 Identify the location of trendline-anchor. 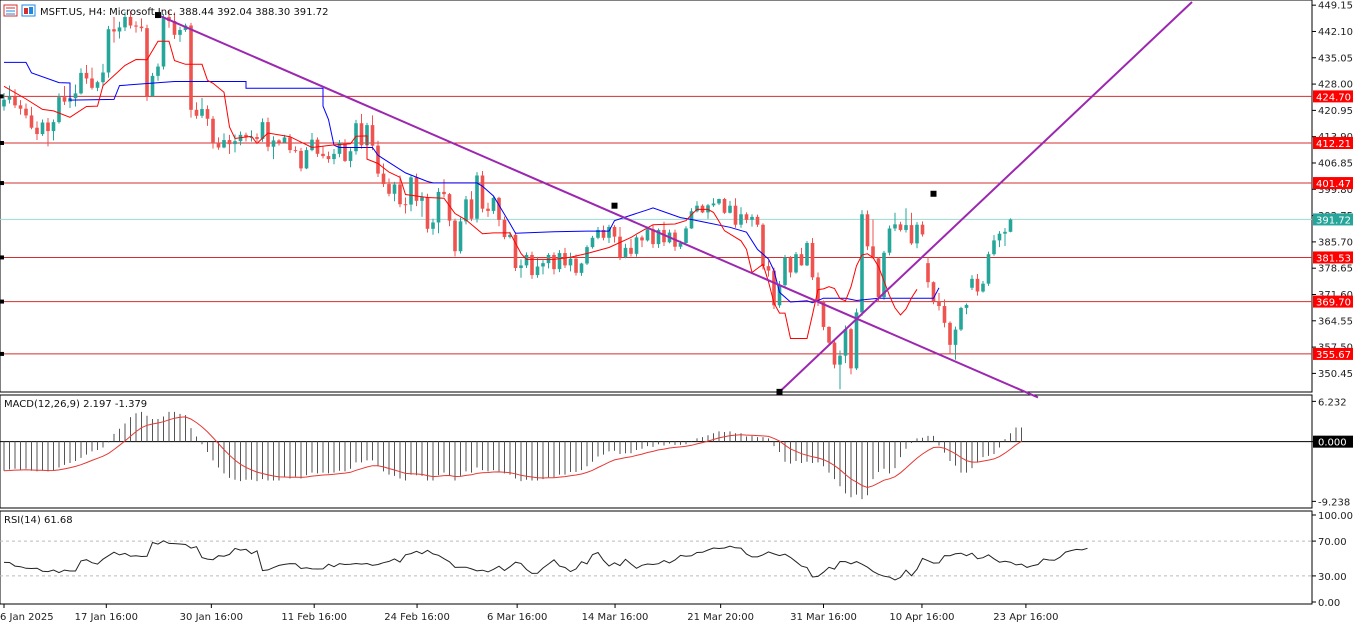
(614, 205).